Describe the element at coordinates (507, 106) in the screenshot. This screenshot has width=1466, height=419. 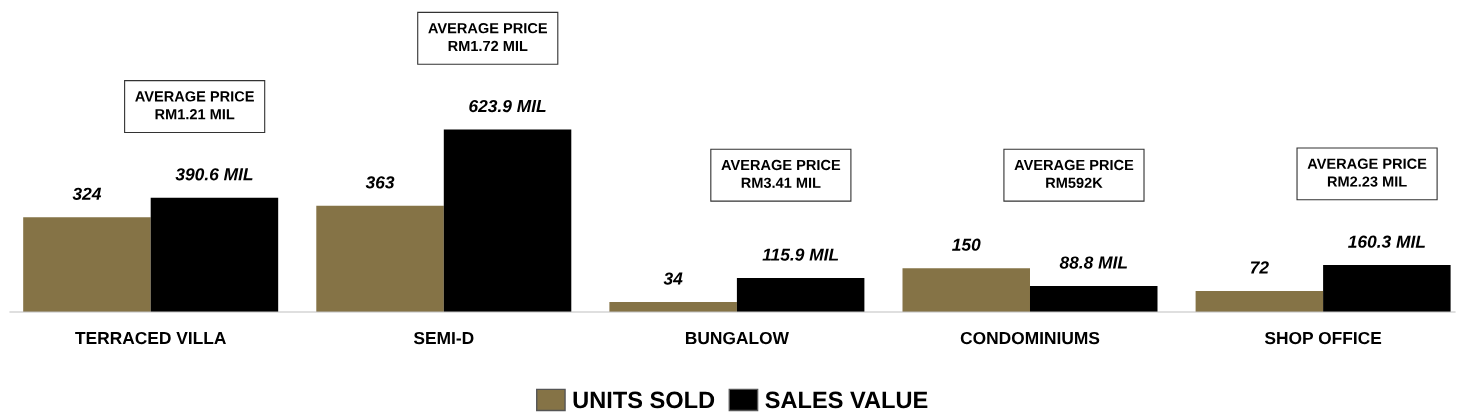
I see `data-label: 623.9 MIL` at that location.